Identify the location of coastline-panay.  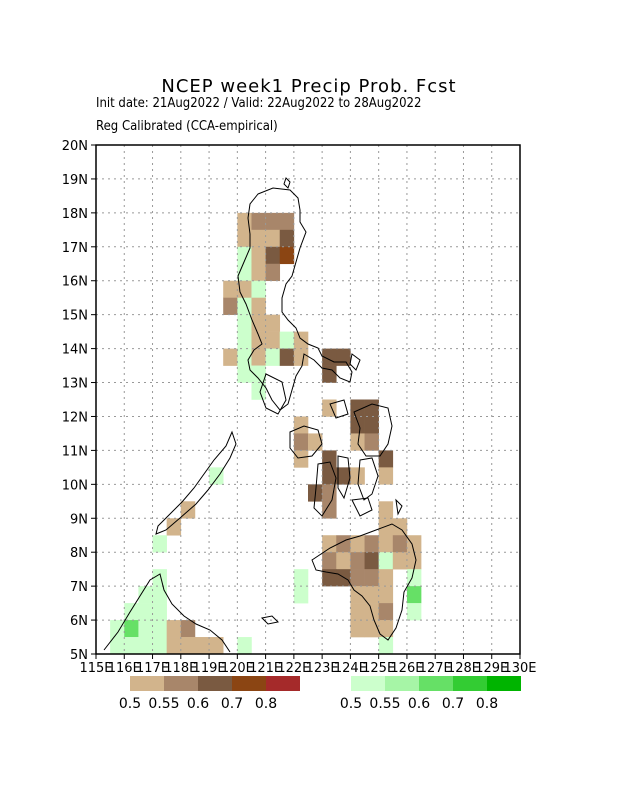
(306, 442).